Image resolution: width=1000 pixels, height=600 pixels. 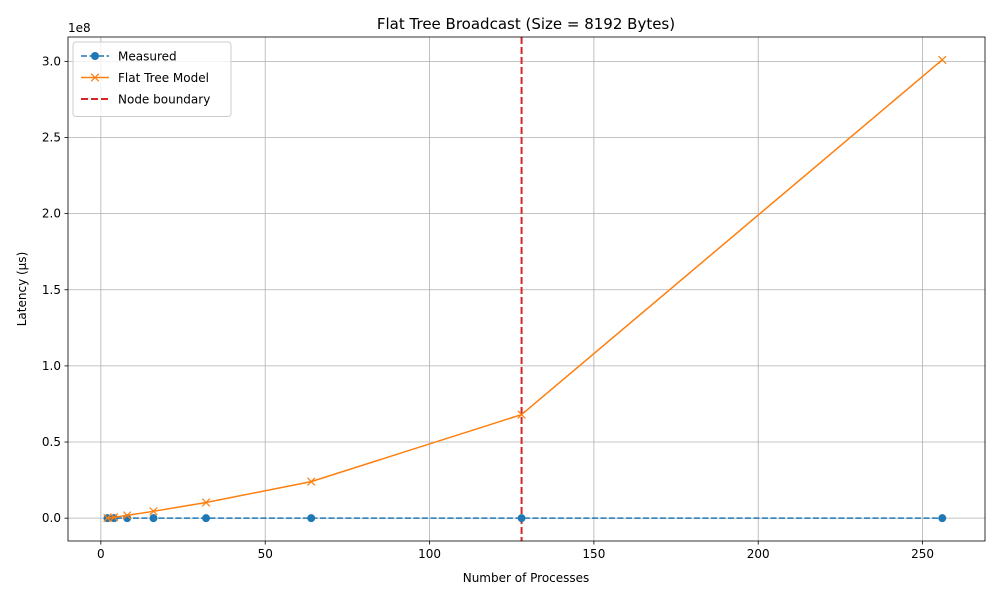 What do you see at coordinates (526, 24) in the screenshot?
I see `chart-title: Flat Tree Broadcast (Size = 8192 Bytes)` at bounding box center [526, 24].